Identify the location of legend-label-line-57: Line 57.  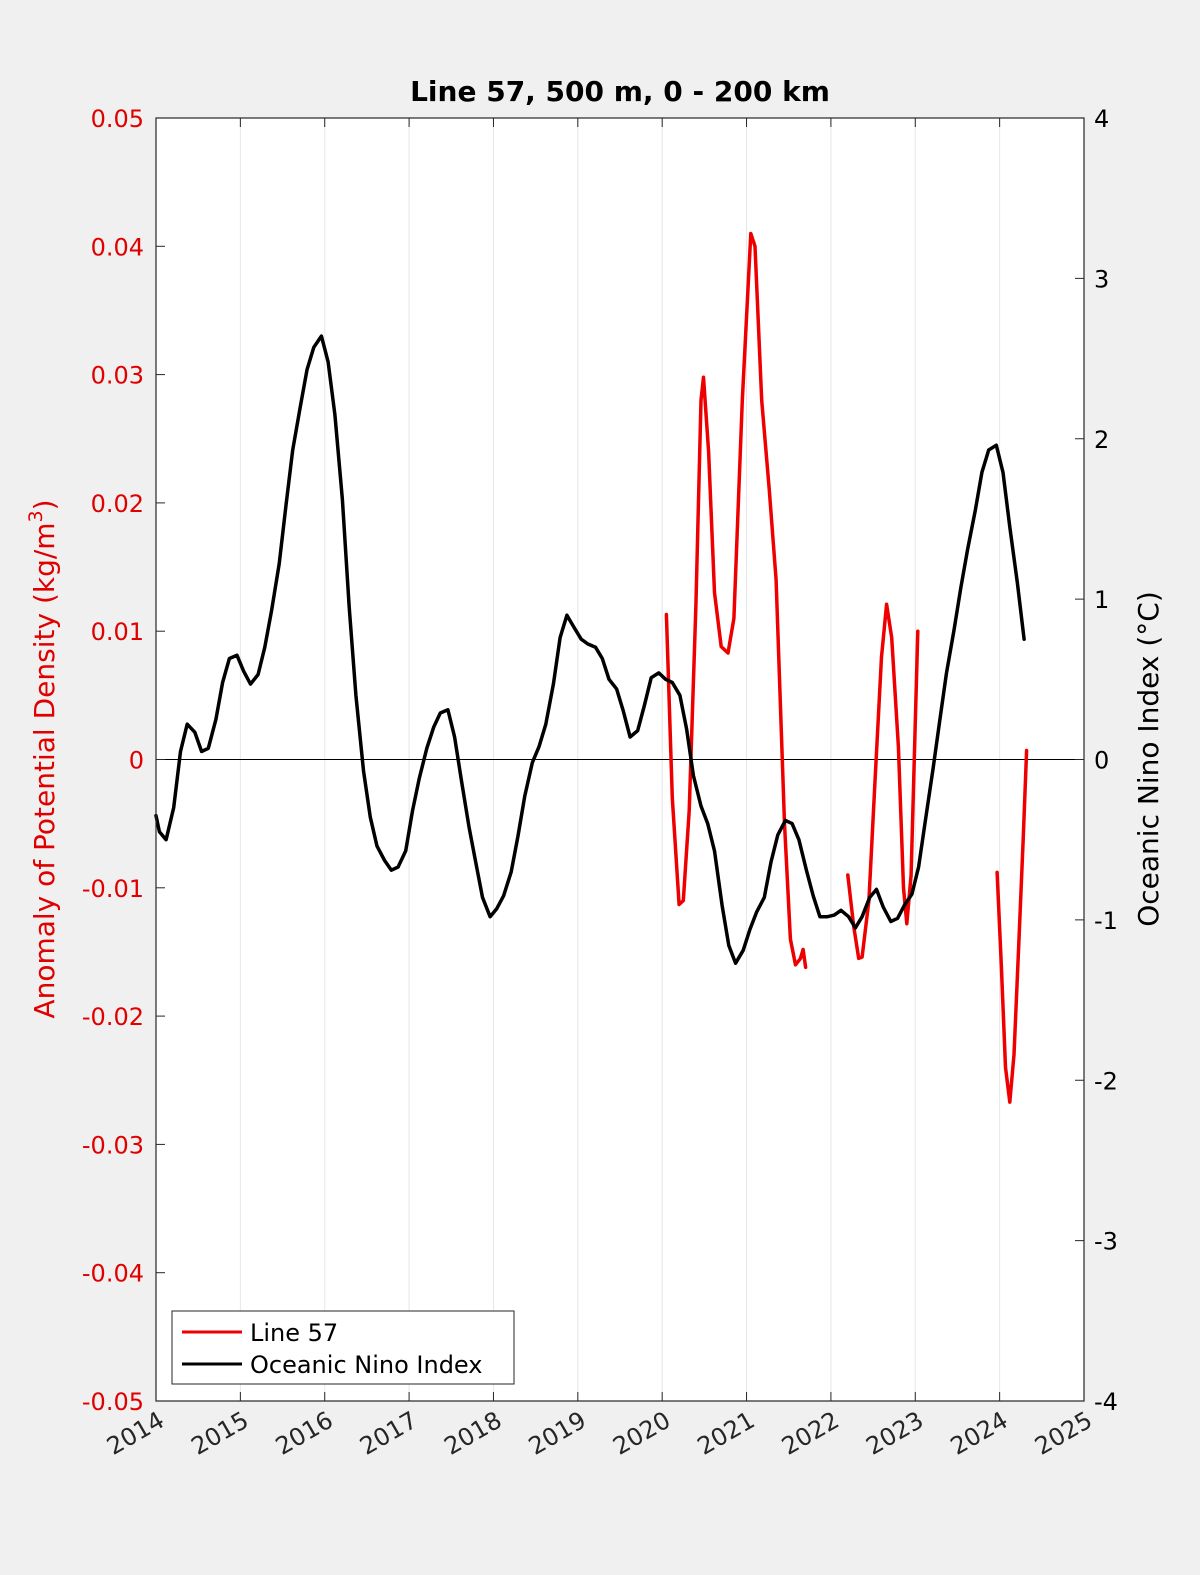
(294, 1333).